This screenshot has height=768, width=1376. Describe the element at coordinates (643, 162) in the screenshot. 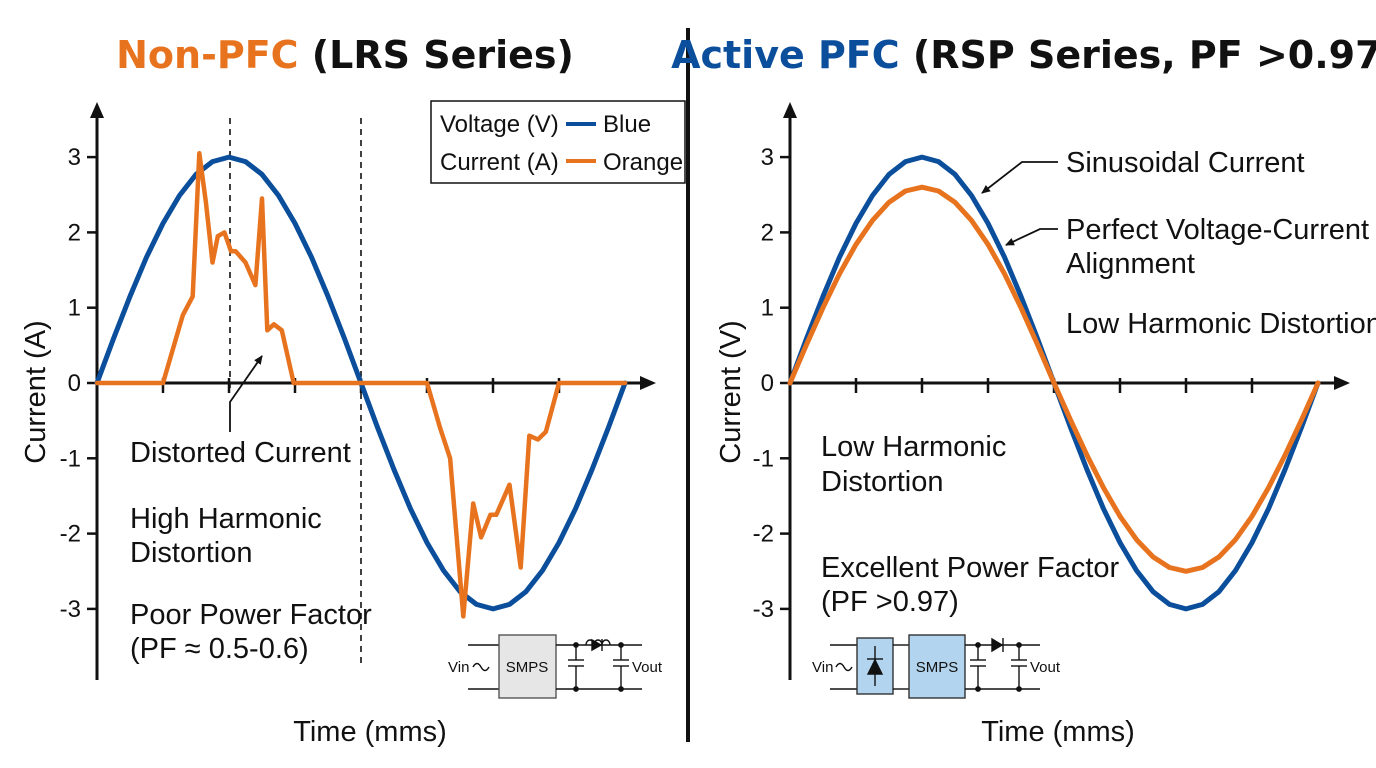

I see `legend-current-color-name: Orange` at that location.